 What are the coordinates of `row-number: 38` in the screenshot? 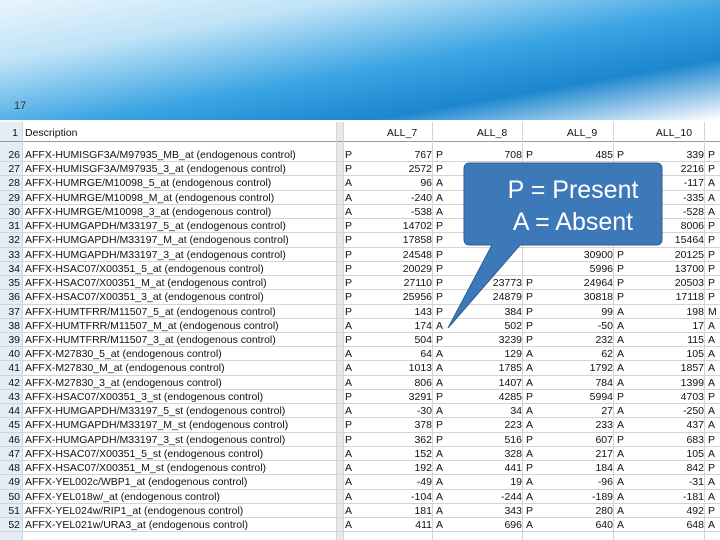 It's located at (14, 325).